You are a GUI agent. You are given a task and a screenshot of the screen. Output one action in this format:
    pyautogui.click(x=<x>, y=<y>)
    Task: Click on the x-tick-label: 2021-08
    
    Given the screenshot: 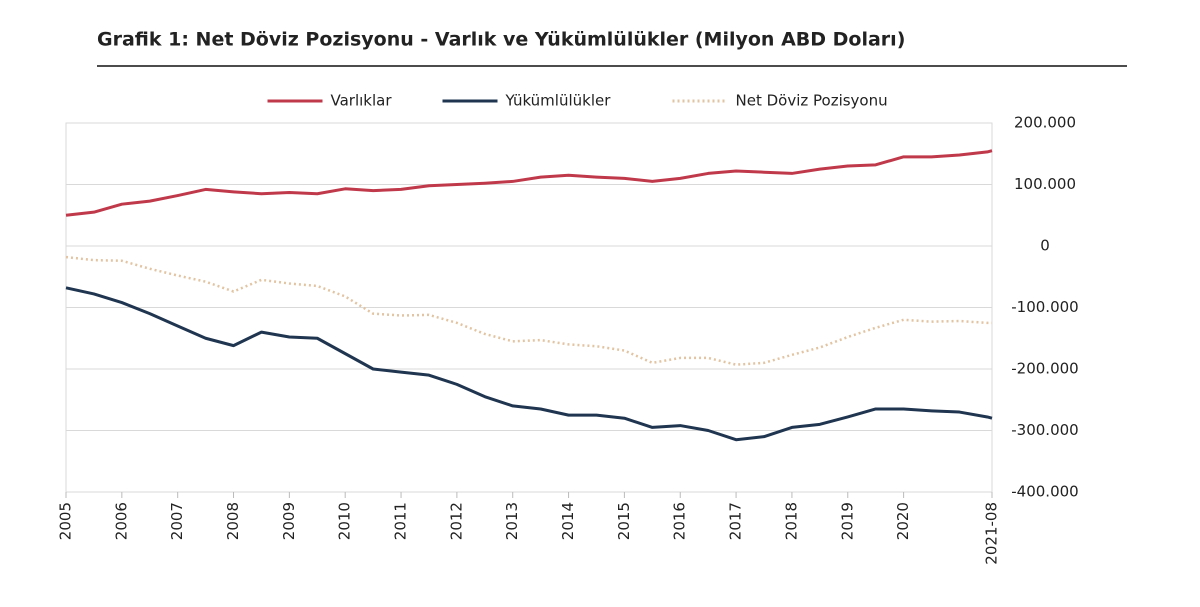 What is the action you would take?
    pyautogui.click(x=992, y=533)
    